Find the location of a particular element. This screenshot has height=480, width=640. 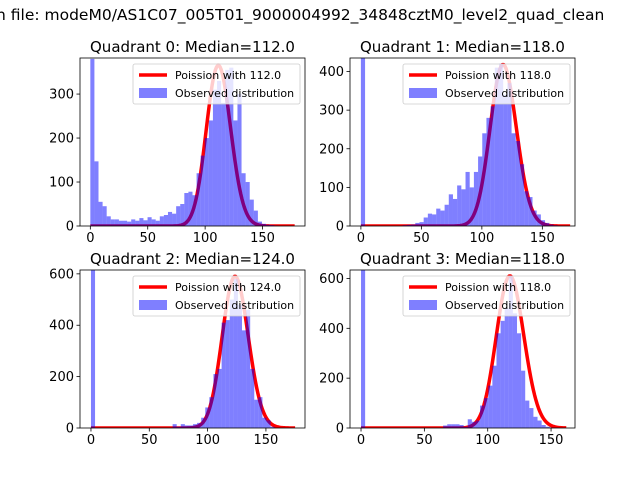

legend-line-label: Poission with 118.0 is located at coordinates (498, 75).